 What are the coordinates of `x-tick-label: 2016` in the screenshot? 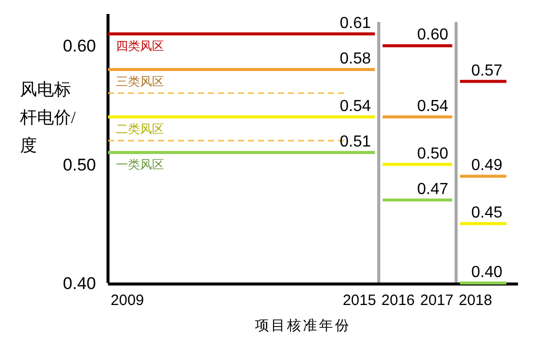 It's located at (398, 300).